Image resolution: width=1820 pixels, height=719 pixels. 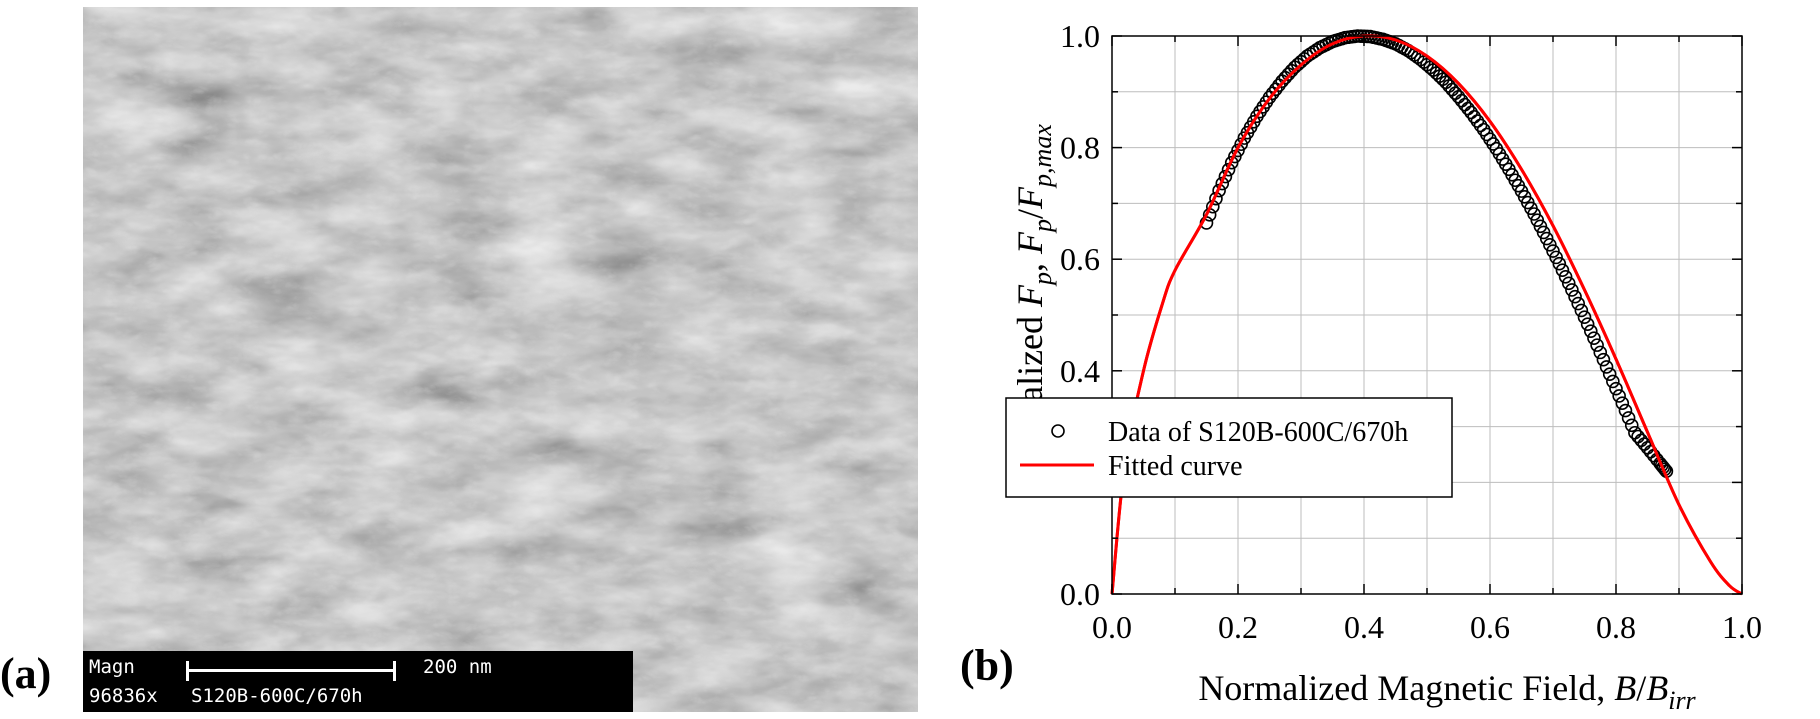 What do you see at coordinates (1258, 432) in the screenshot?
I see `legend-label-data: Data of S120B-600C/670h` at bounding box center [1258, 432].